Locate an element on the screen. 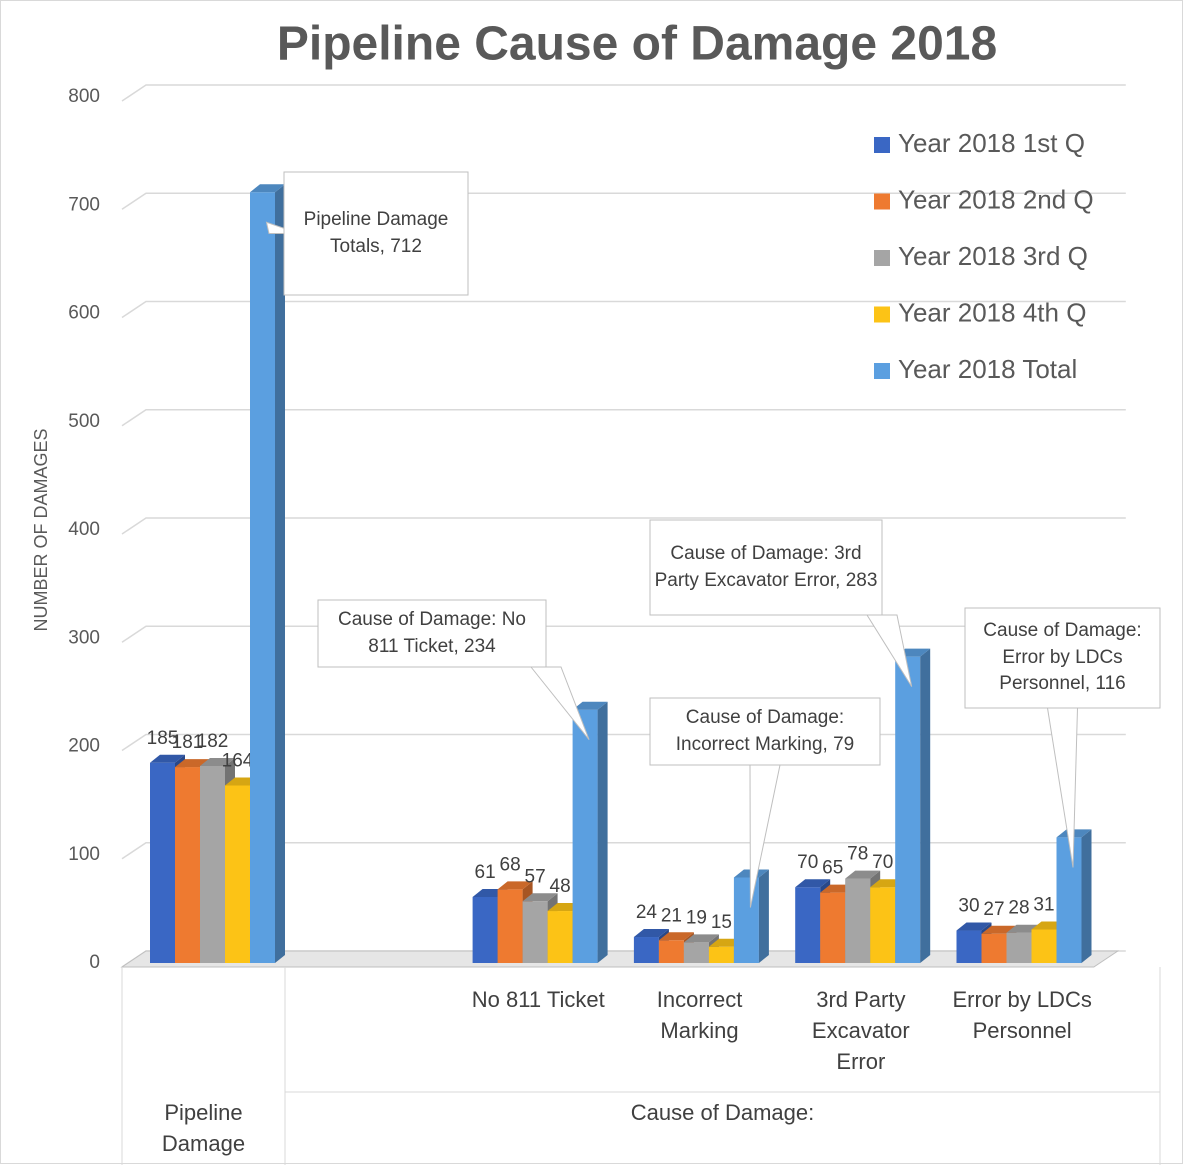 The height and width of the screenshot is (1165, 1184). data-label: 68 is located at coordinates (510, 864).